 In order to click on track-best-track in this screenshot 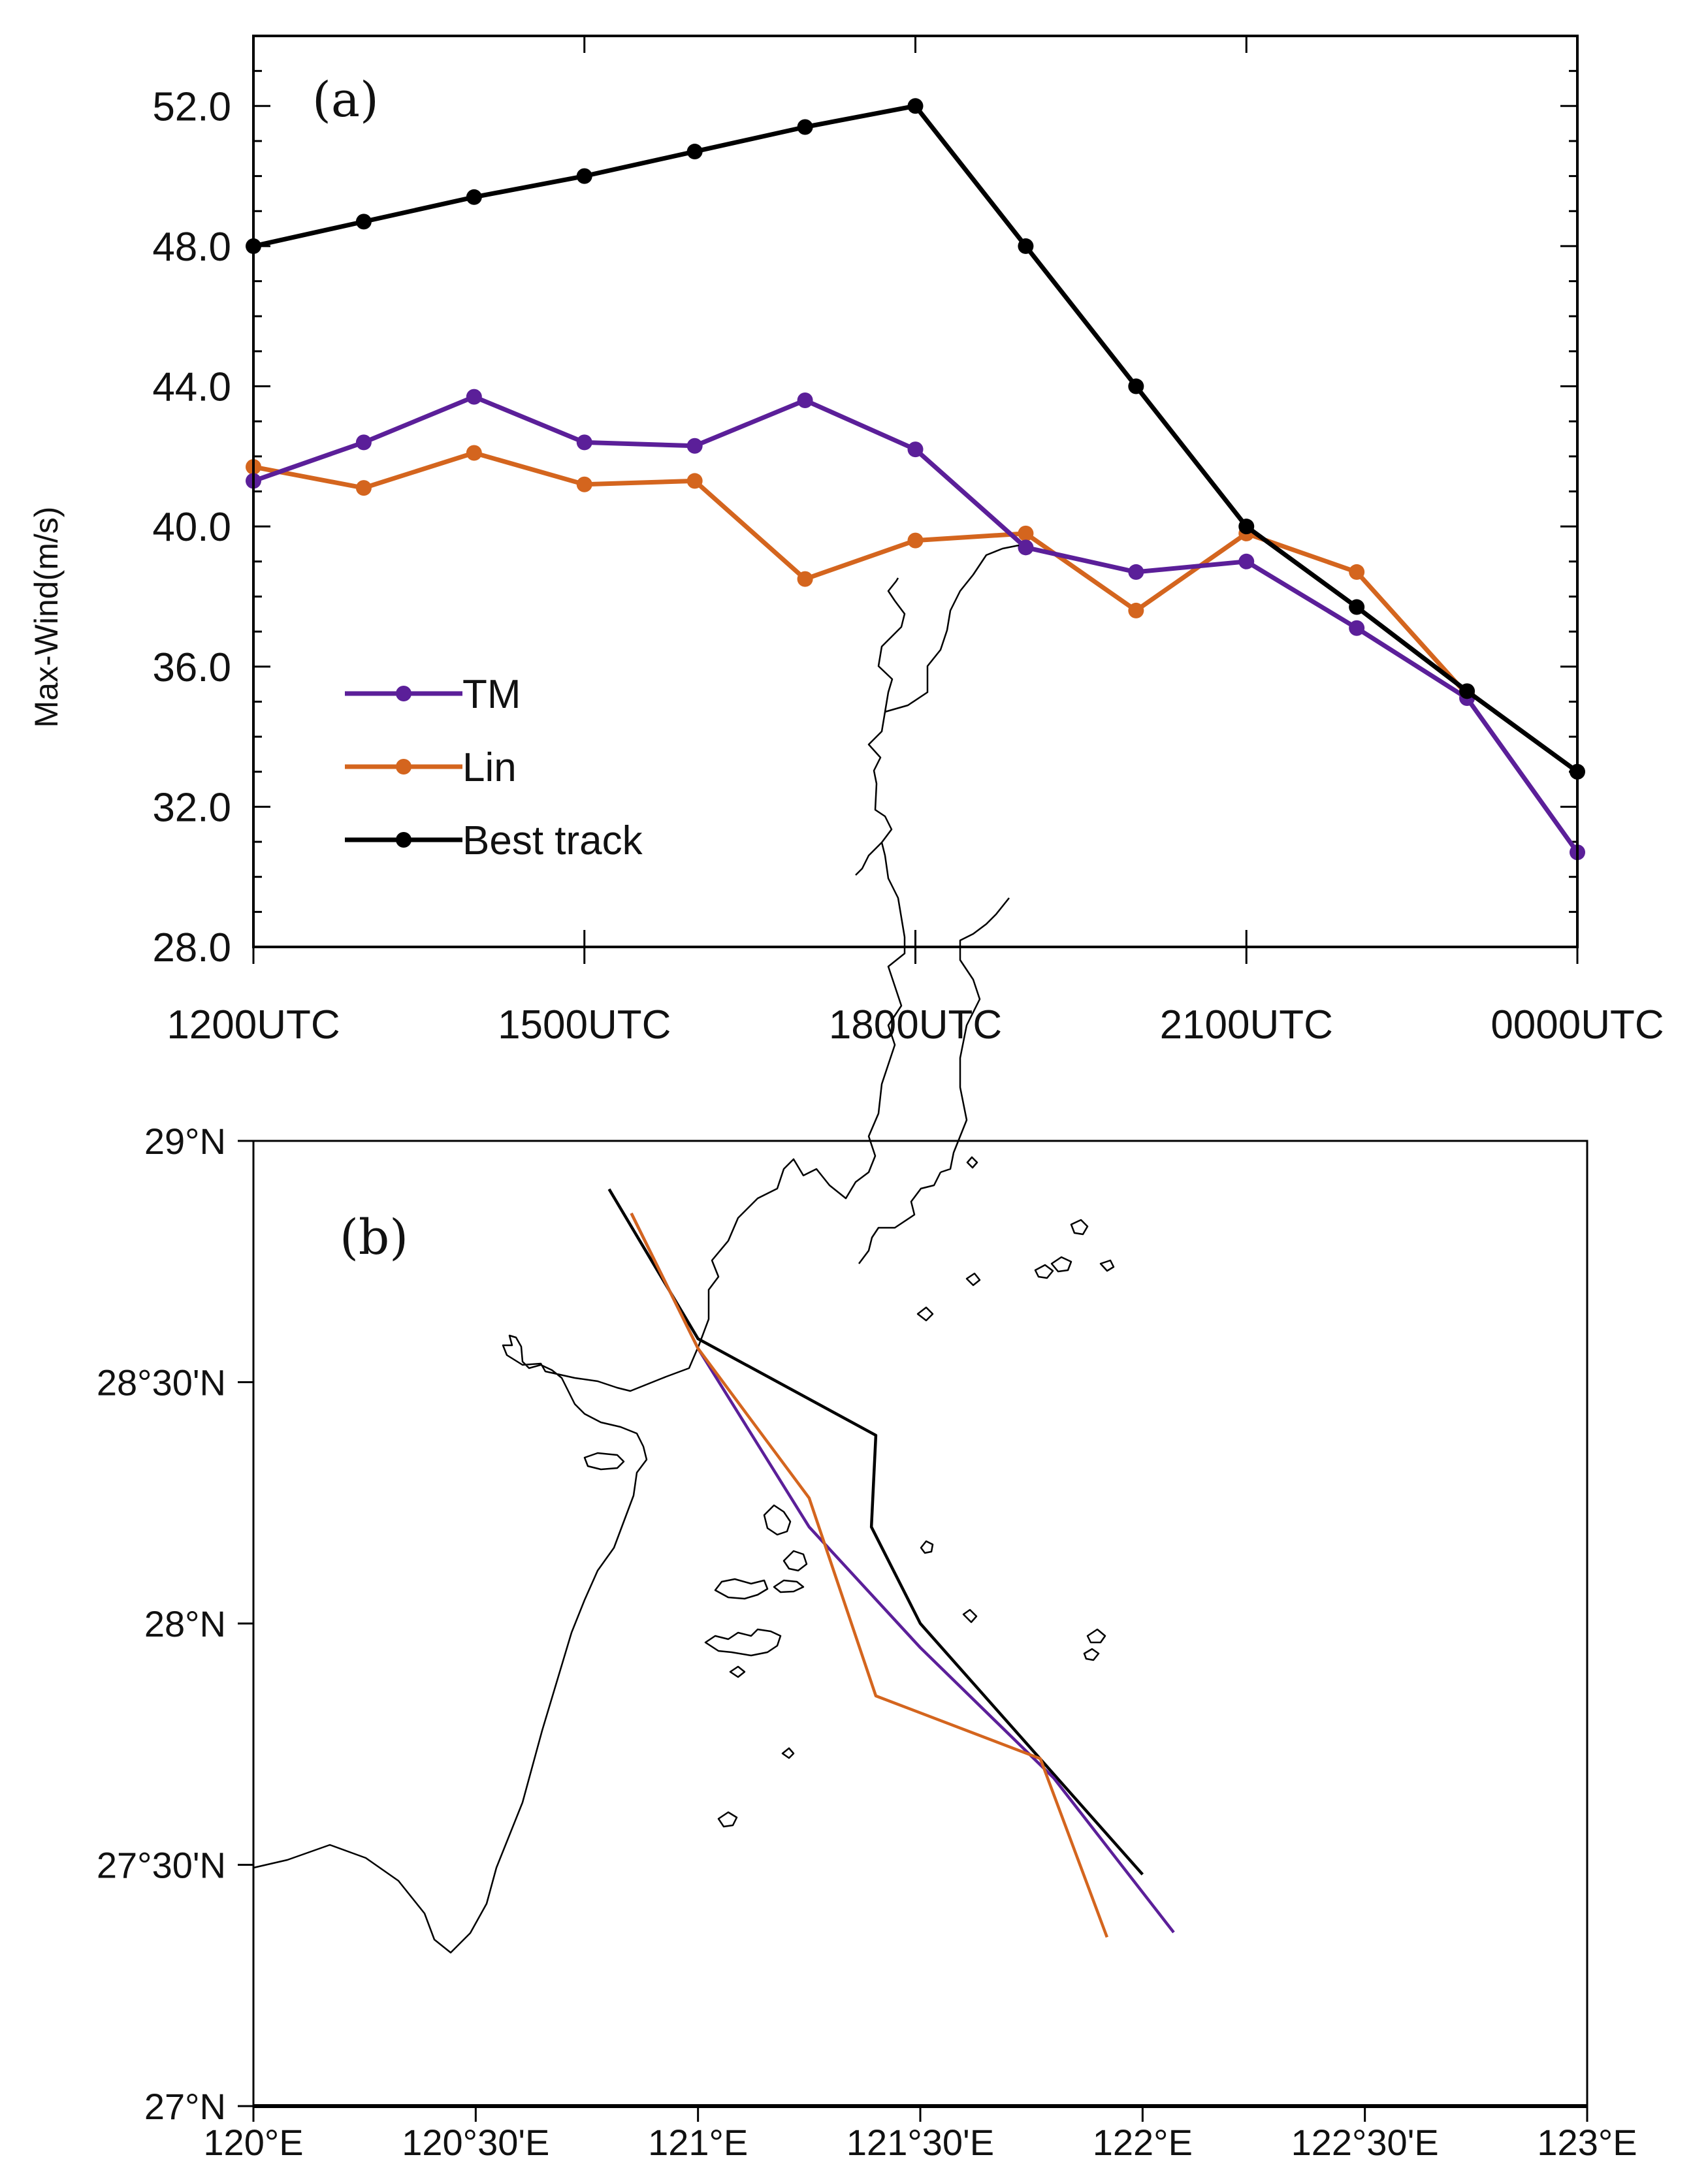, I will do `click(876, 1532)`.